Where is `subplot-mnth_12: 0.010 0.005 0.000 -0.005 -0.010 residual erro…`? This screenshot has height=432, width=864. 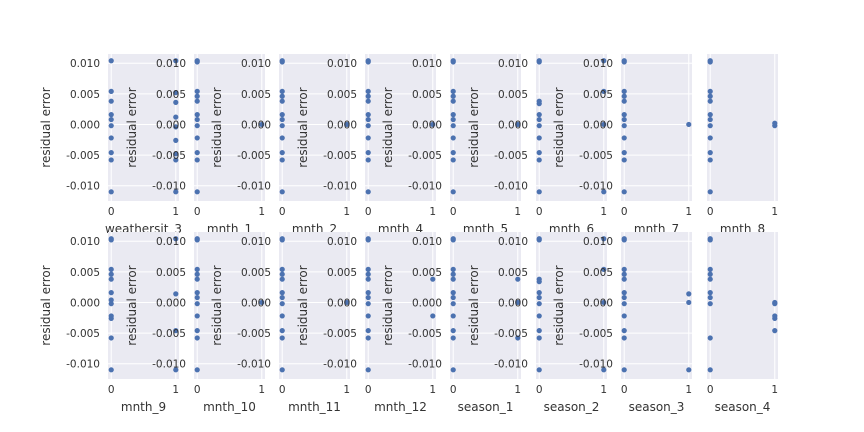 subplot-mnth_12: 0.010 0.005 0.000 -0.005 -0.010 residual erro… is located at coordinates (366, 323).